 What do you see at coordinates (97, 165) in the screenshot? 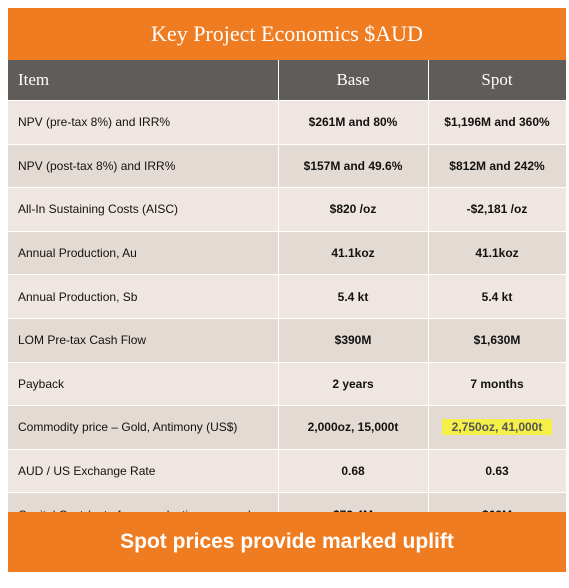
I see `cell-text: NPV (post-tax 8%) and IRR%` at bounding box center [97, 165].